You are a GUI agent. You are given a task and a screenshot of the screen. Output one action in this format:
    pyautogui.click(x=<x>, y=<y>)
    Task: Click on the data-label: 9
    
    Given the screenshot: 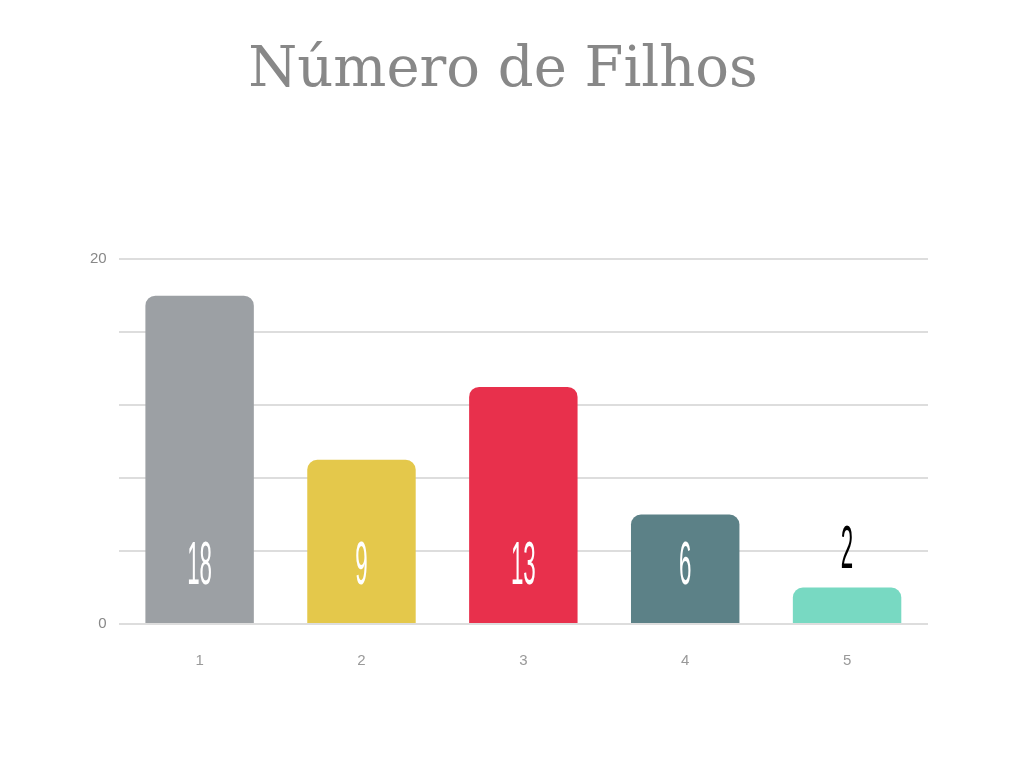 What is the action you would take?
    pyautogui.click(x=361, y=563)
    